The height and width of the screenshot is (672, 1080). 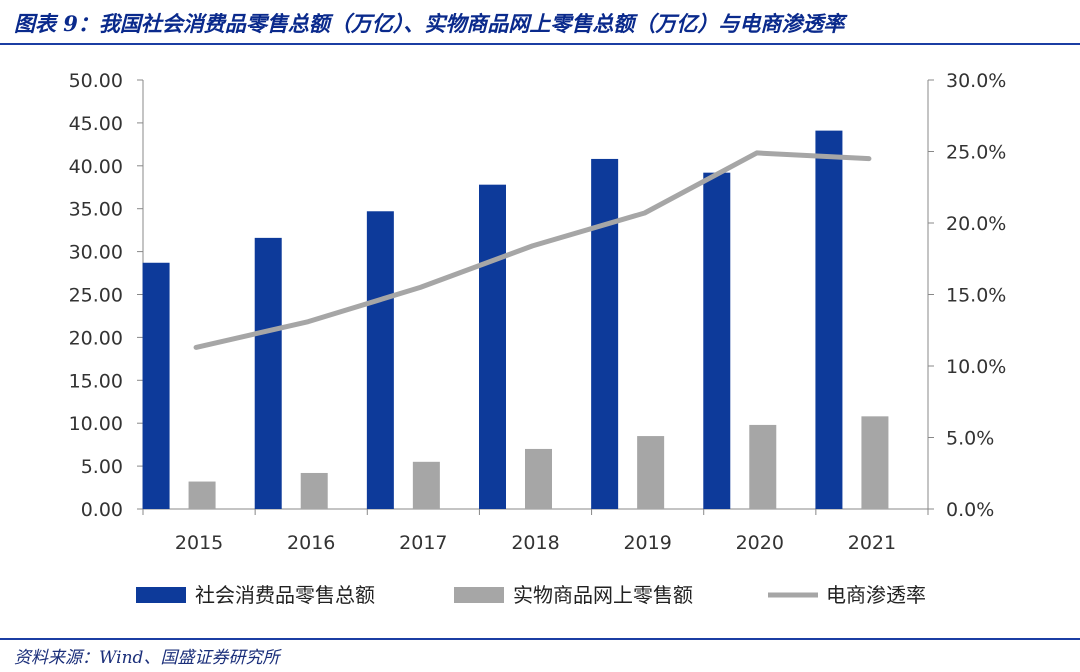 I want to click on bar-online-2021, so click(x=875, y=462).